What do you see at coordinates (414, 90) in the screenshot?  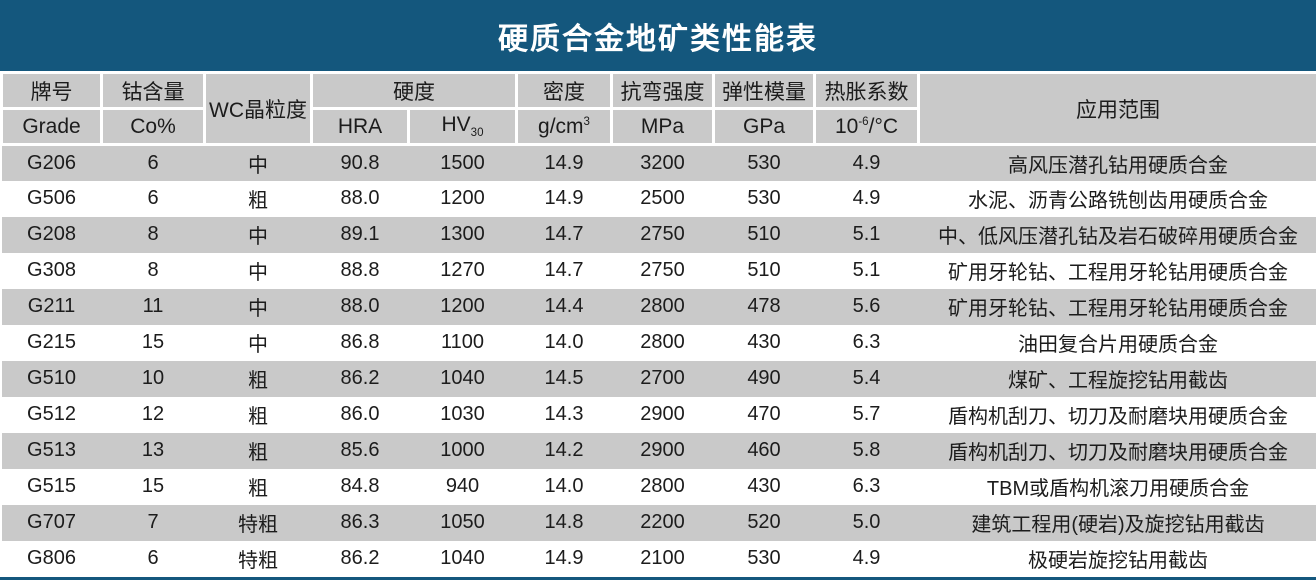 I see `header-hardness: 硬度` at bounding box center [414, 90].